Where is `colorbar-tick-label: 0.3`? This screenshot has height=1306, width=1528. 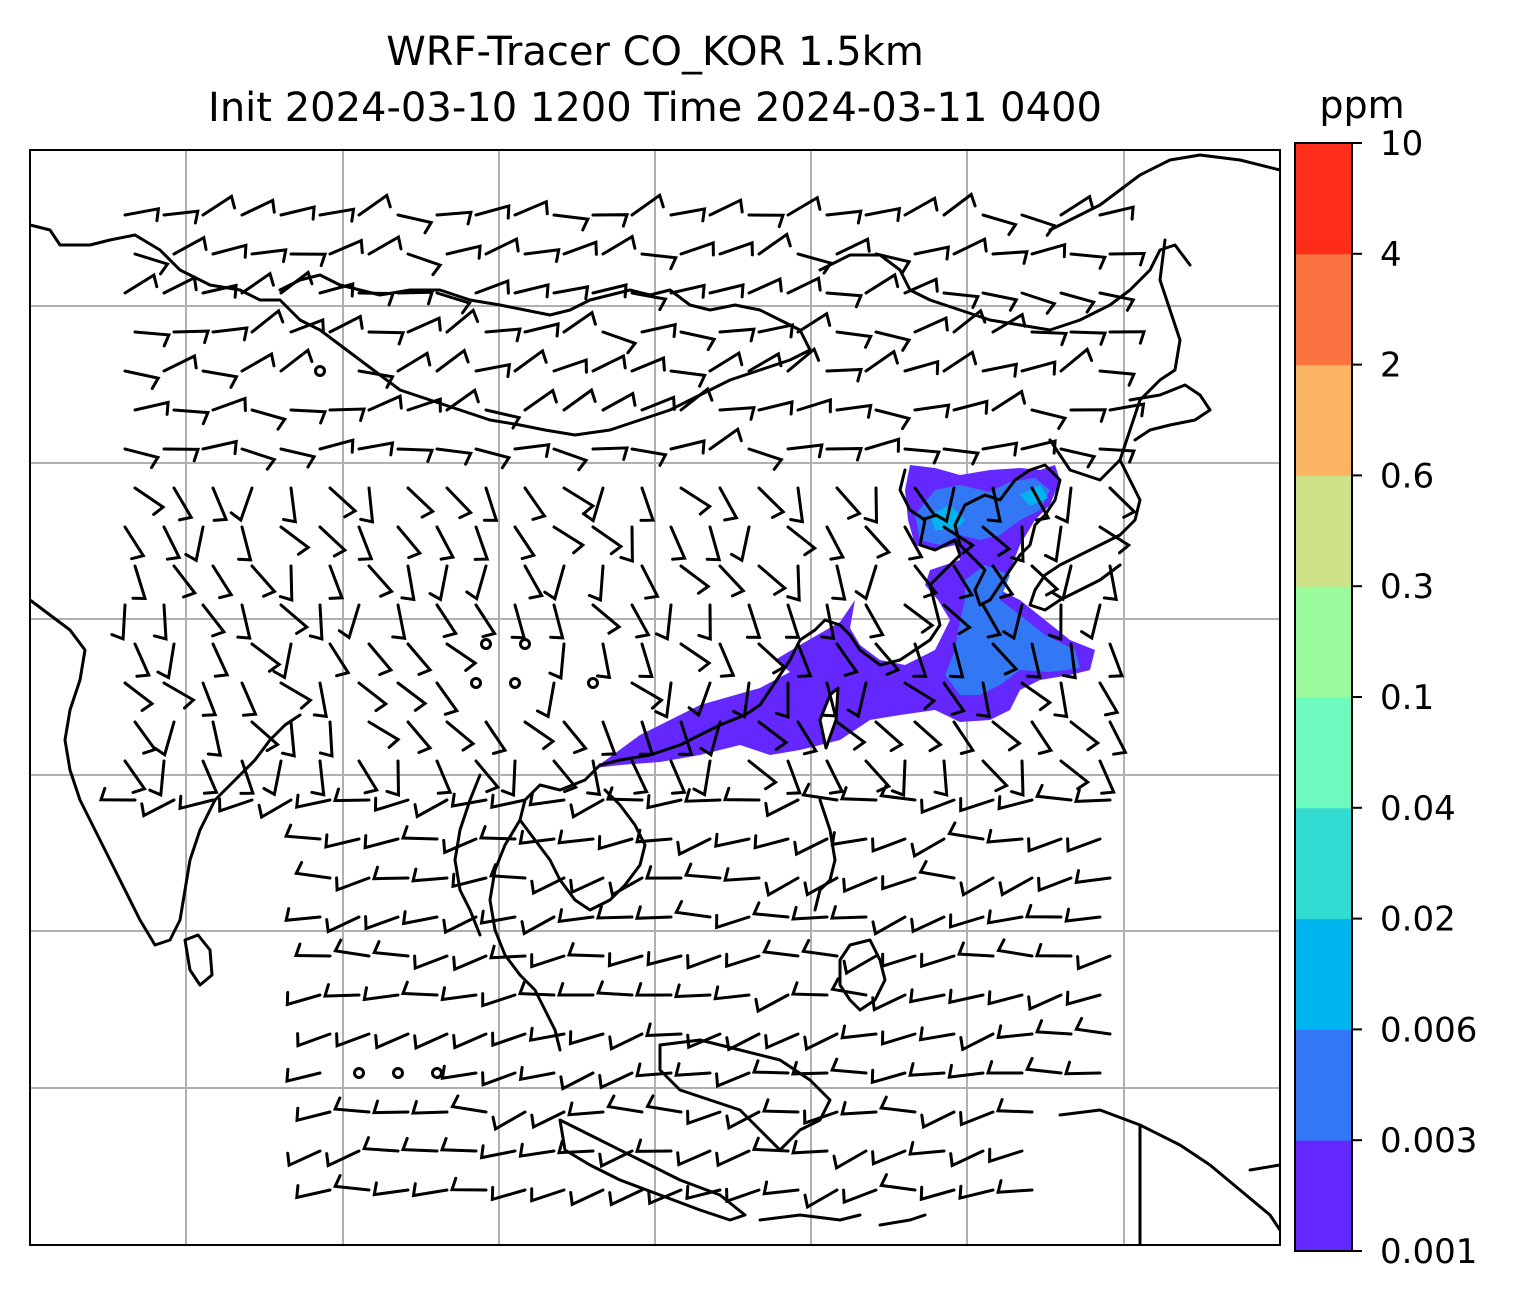
colorbar-tick-label: 0.3 is located at coordinates (1407, 587).